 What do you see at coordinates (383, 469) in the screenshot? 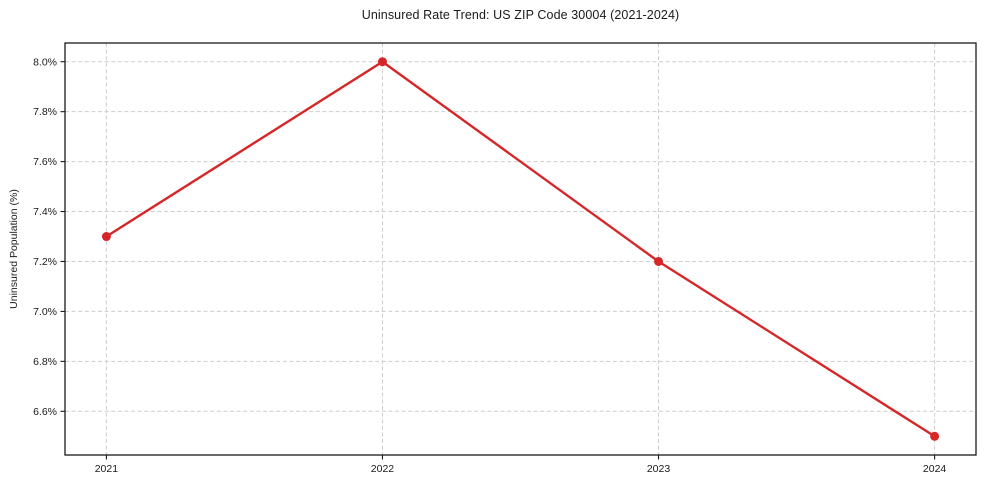
I see `x-tick-label: 2022` at bounding box center [383, 469].